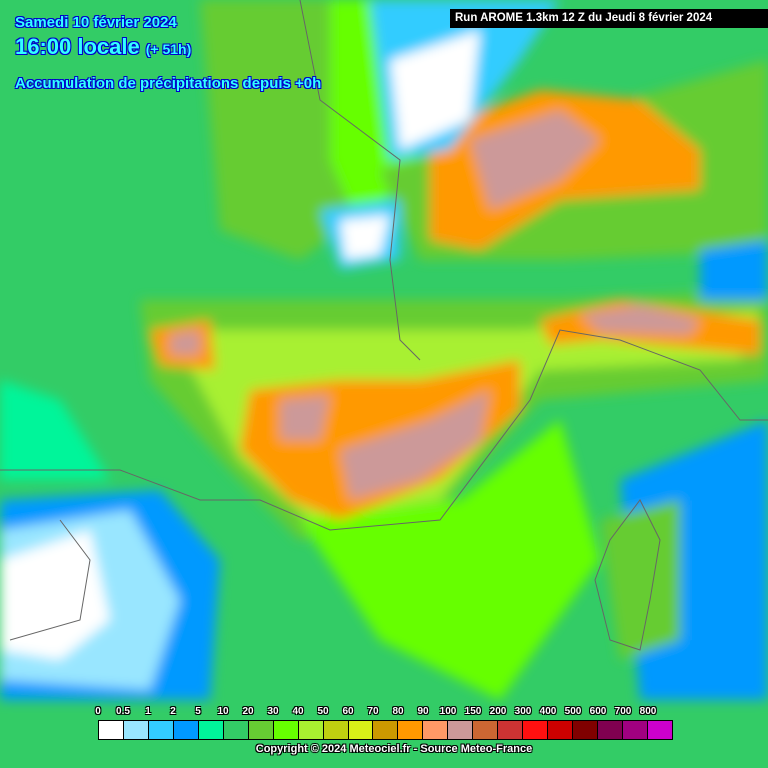 The width and height of the screenshot is (768, 768). Describe the element at coordinates (168, 49) in the screenshot. I see `lead-time: (+ 51h)` at that location.